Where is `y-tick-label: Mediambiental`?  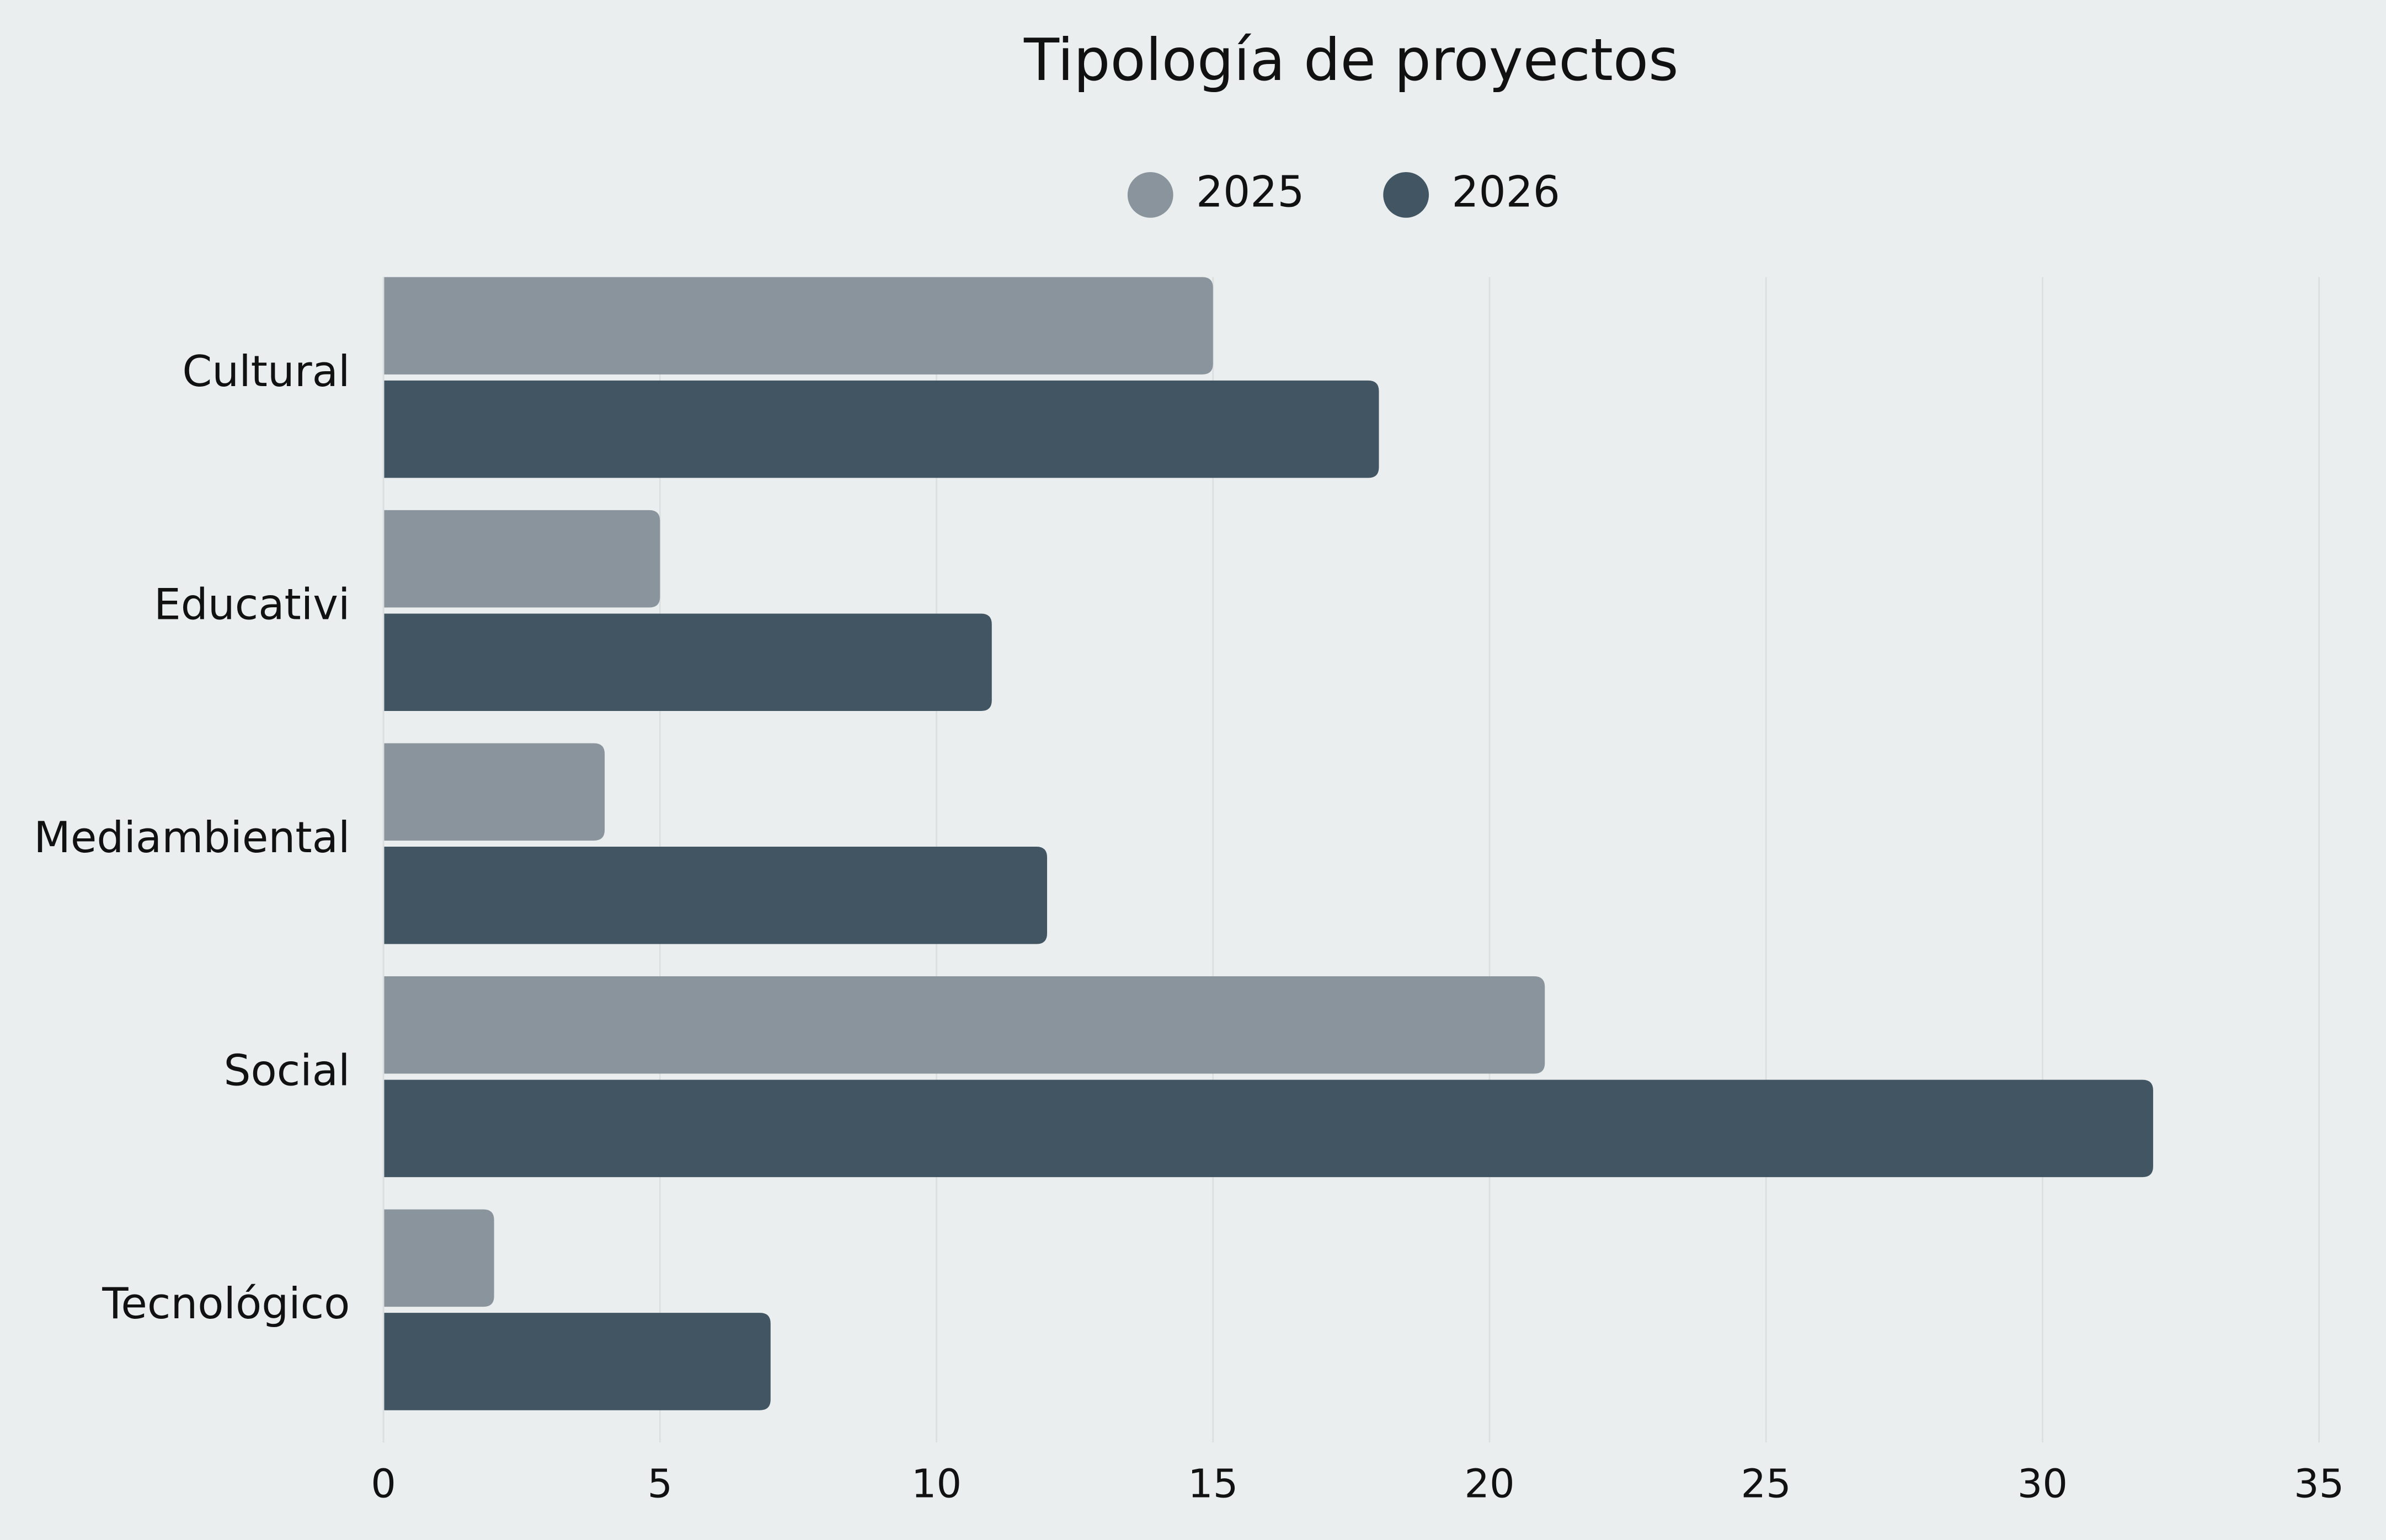 y-tick-label: Mediambiental is located at coordinates (192, 838).